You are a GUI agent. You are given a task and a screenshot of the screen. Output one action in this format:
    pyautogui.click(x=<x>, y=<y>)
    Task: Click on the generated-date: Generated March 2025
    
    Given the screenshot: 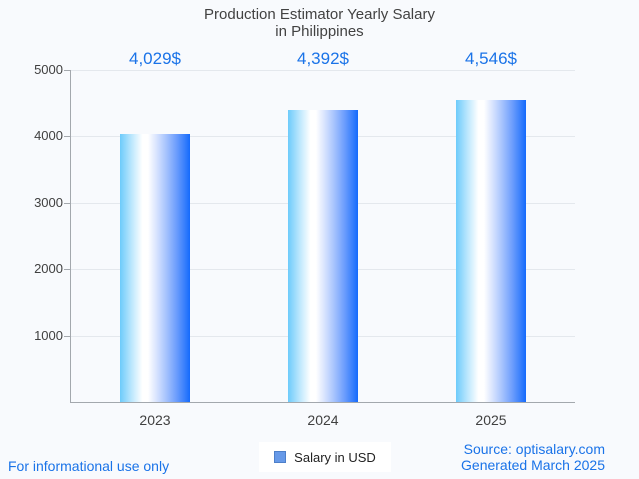 What is the action you would take?
    pyautogui.click(x=533, y=465)
    